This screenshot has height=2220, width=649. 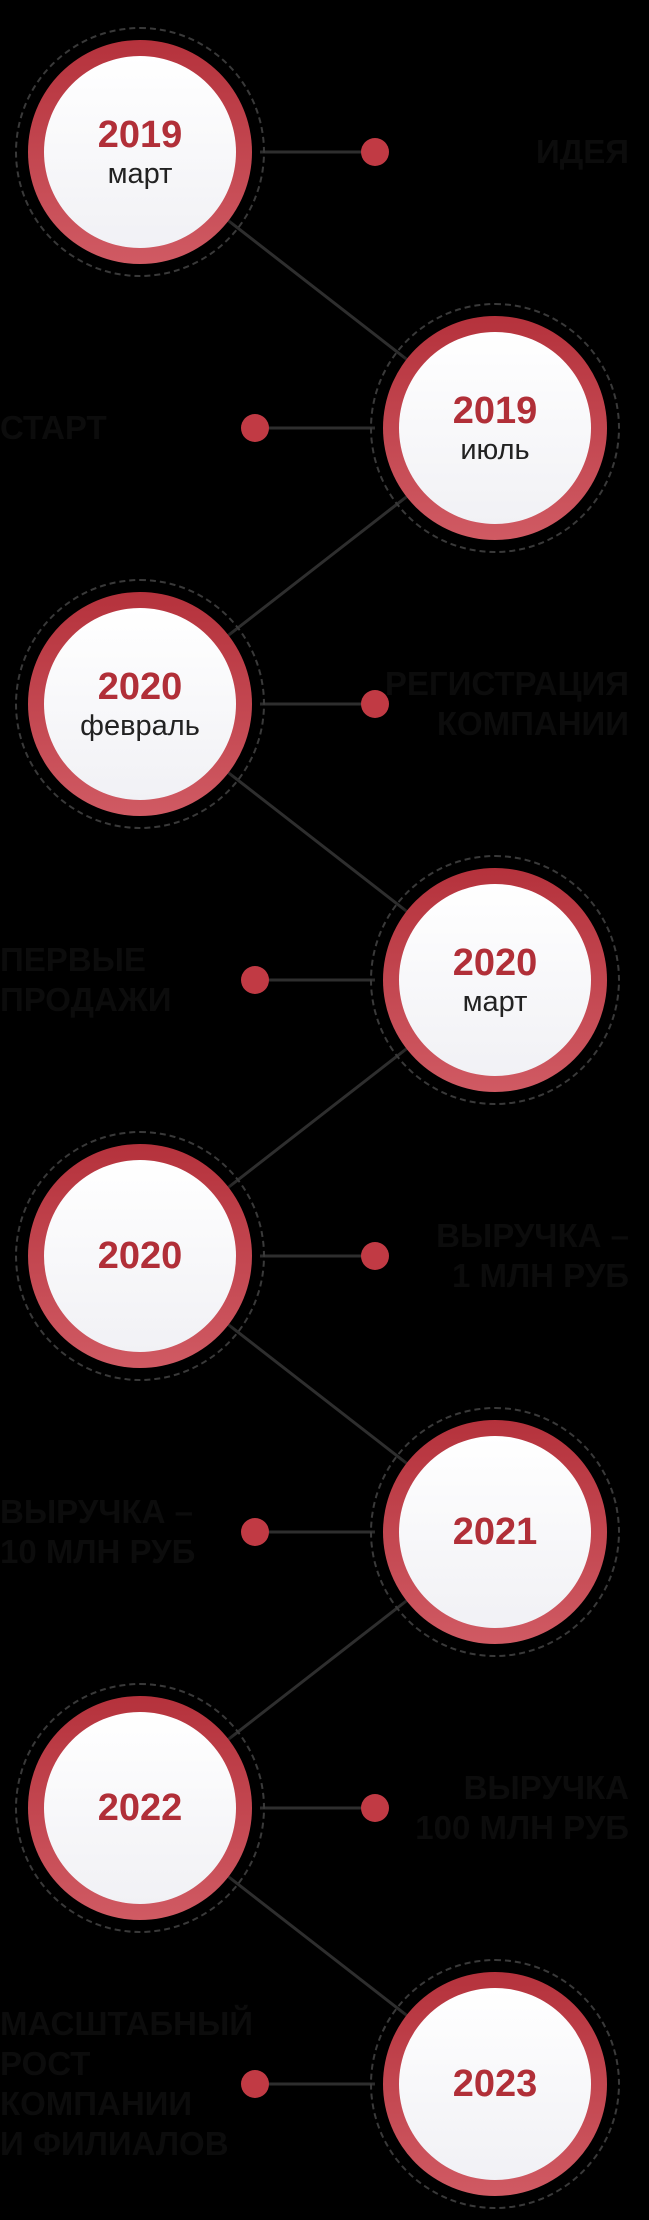 I want to click on timeline-node-2019: 2019 июль, so click(x=495, y=428).